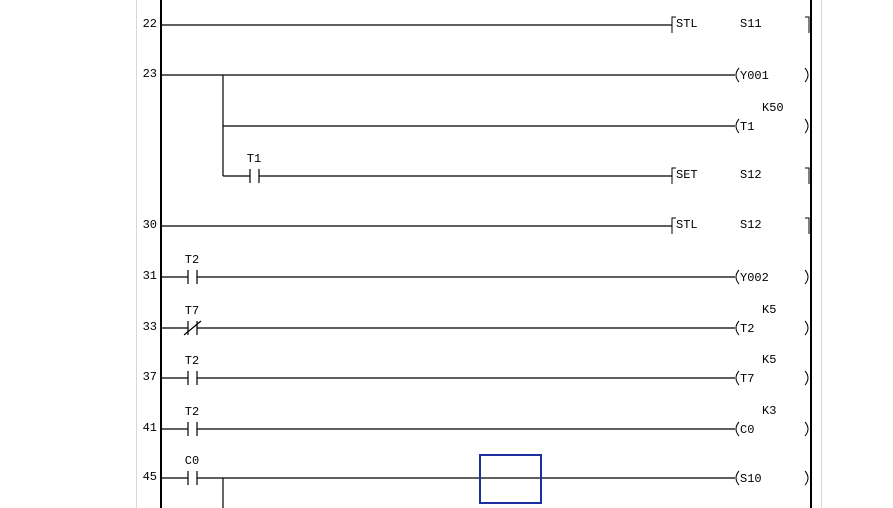 Image resolution: width=893 pixels, height=508 pixels. Describe the element at coordinates (150, 74) in the screenshot. I see `step-number: 23` at that location.